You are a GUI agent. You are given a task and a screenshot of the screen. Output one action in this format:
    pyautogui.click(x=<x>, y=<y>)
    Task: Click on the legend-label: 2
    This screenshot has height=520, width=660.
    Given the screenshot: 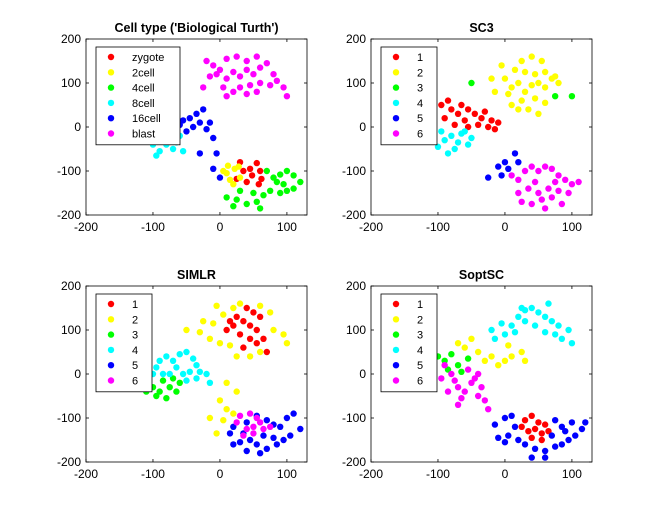 What is the action you would take?
    pyautogui.click(x=420, y=320)
    